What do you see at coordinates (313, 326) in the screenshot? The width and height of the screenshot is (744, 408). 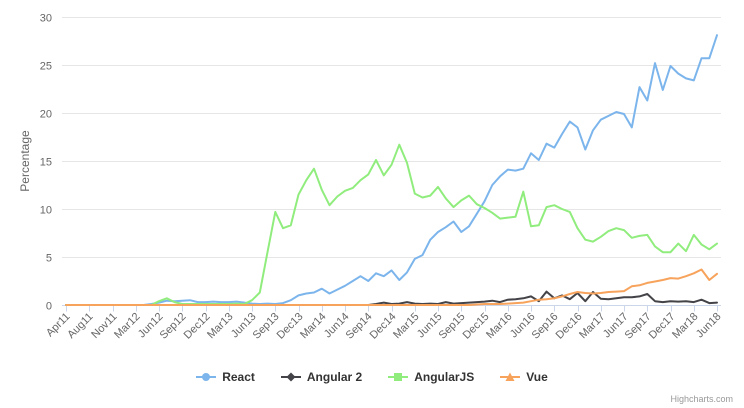 I see `svg-text: Mar14` at bounding box center [313, 326].